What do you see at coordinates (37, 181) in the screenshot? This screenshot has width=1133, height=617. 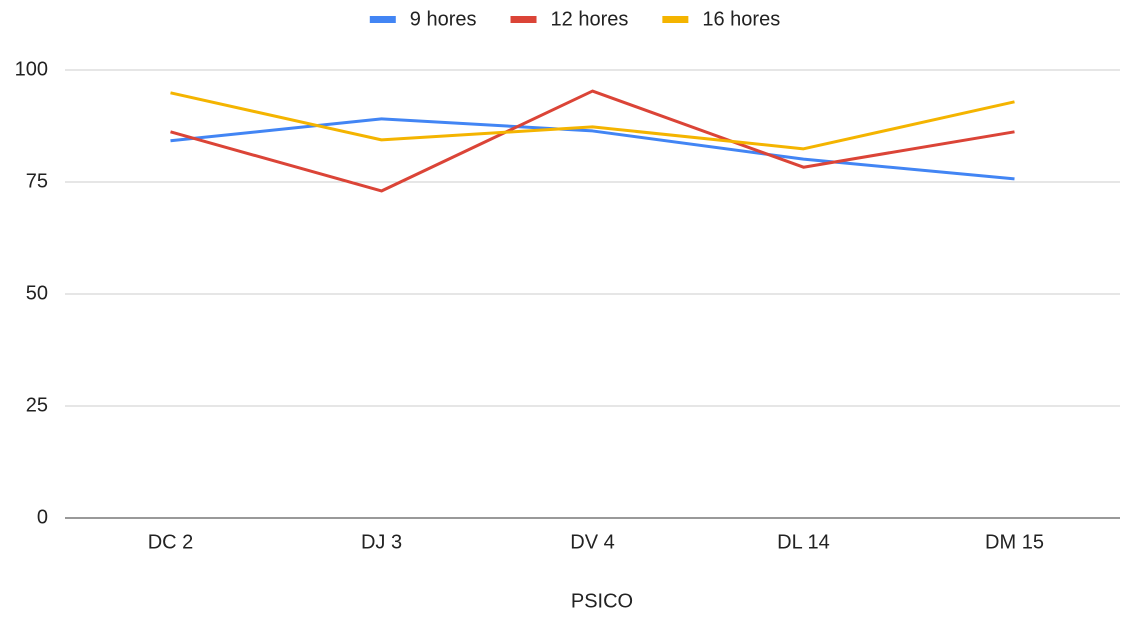 I see `y-tick-label: 75` at bounding box center [37, 181].